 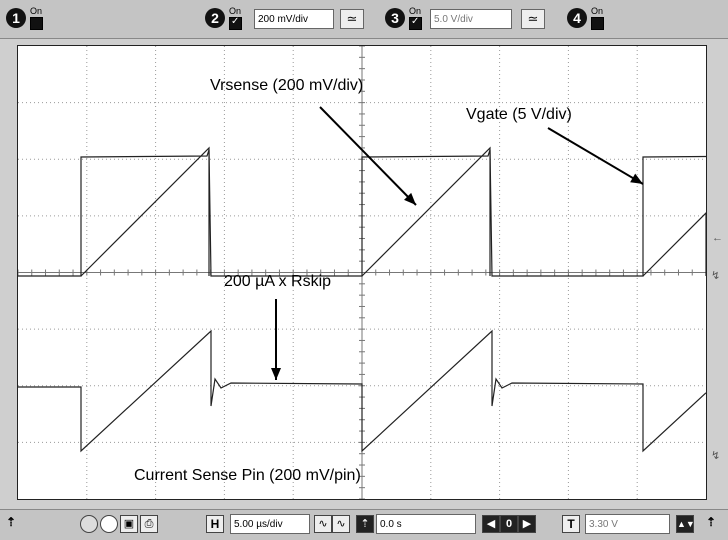 I want to click on channel-2-coupling-button: ≃, so click(x=352, y=19).